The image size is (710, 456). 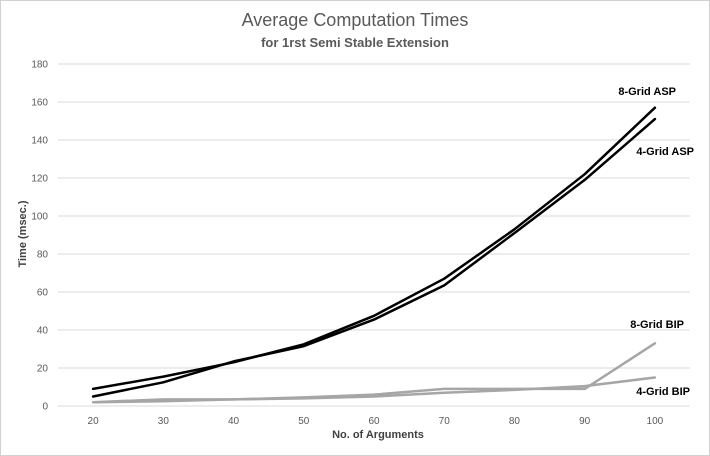 I want to click on x-tick-label: 60, so click(x=374, y=421).